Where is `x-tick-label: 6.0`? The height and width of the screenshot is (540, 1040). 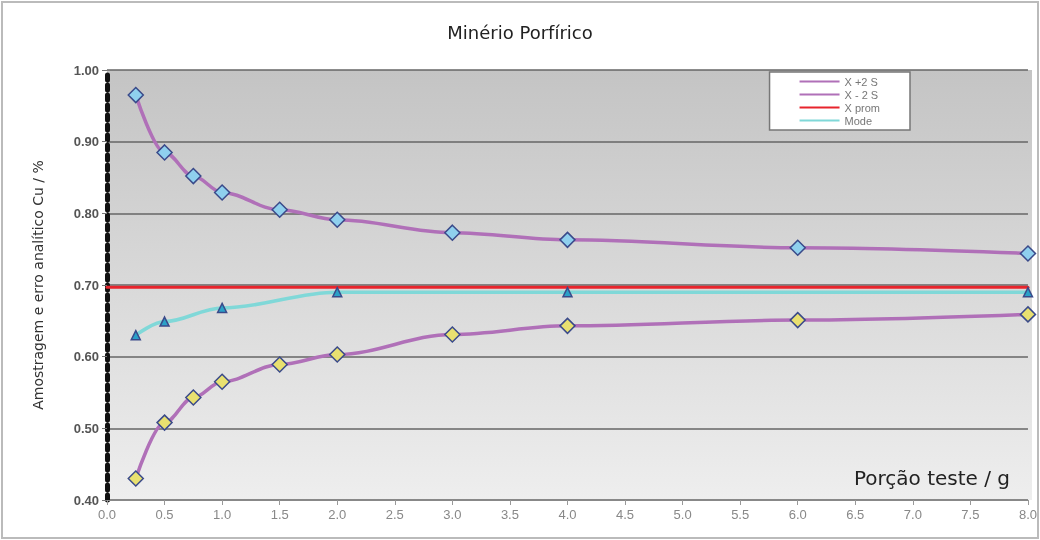 x-tick-label: 6.0 is located at coordinates (797, 514).